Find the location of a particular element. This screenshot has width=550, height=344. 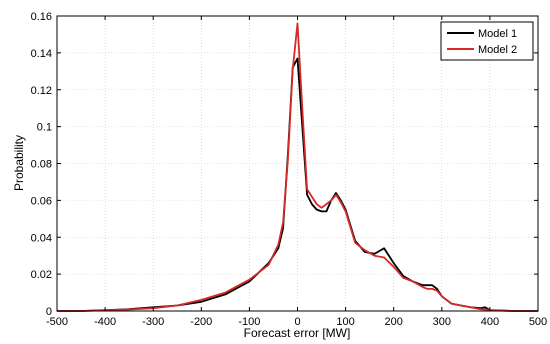

y-tick-label: 0.04 is located at coordinates (41, 238).